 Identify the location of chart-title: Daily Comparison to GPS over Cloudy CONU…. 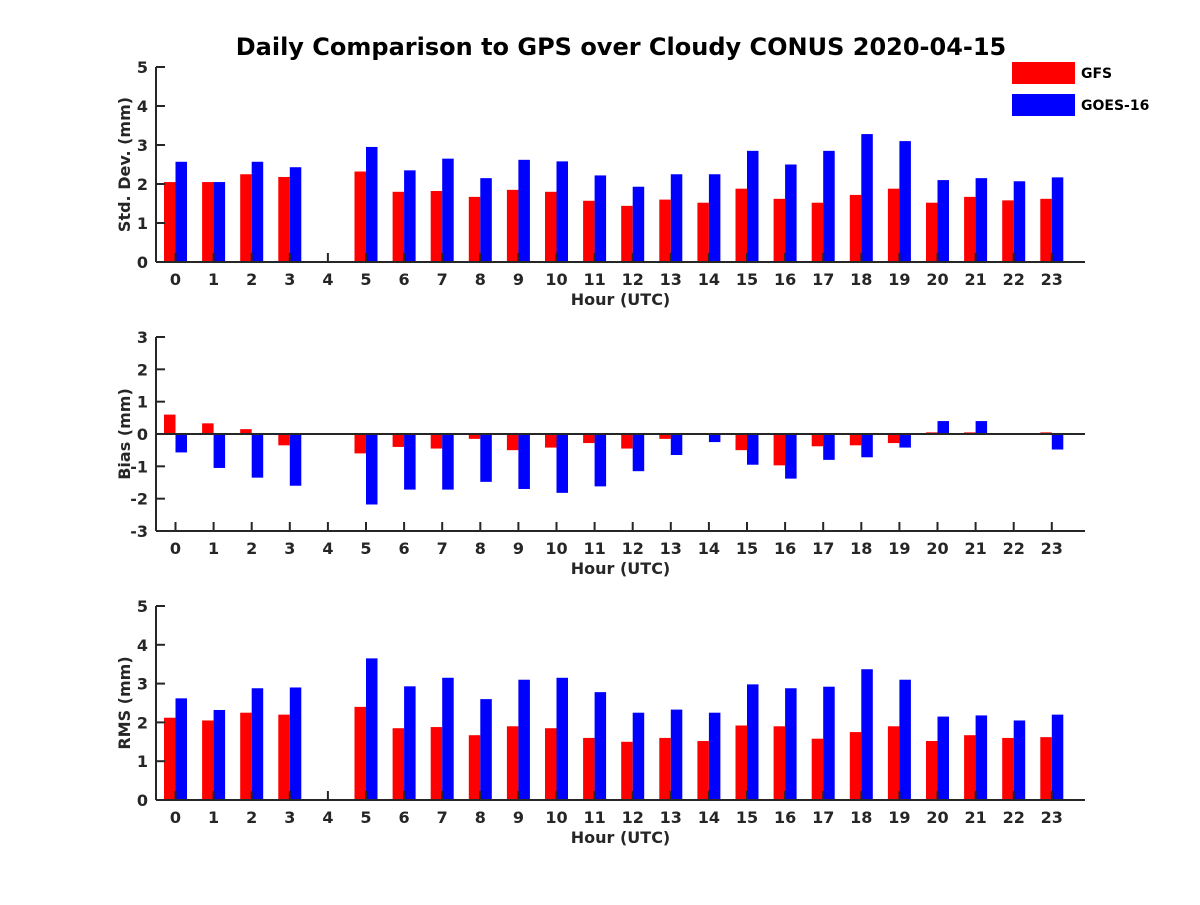
(621, 47).